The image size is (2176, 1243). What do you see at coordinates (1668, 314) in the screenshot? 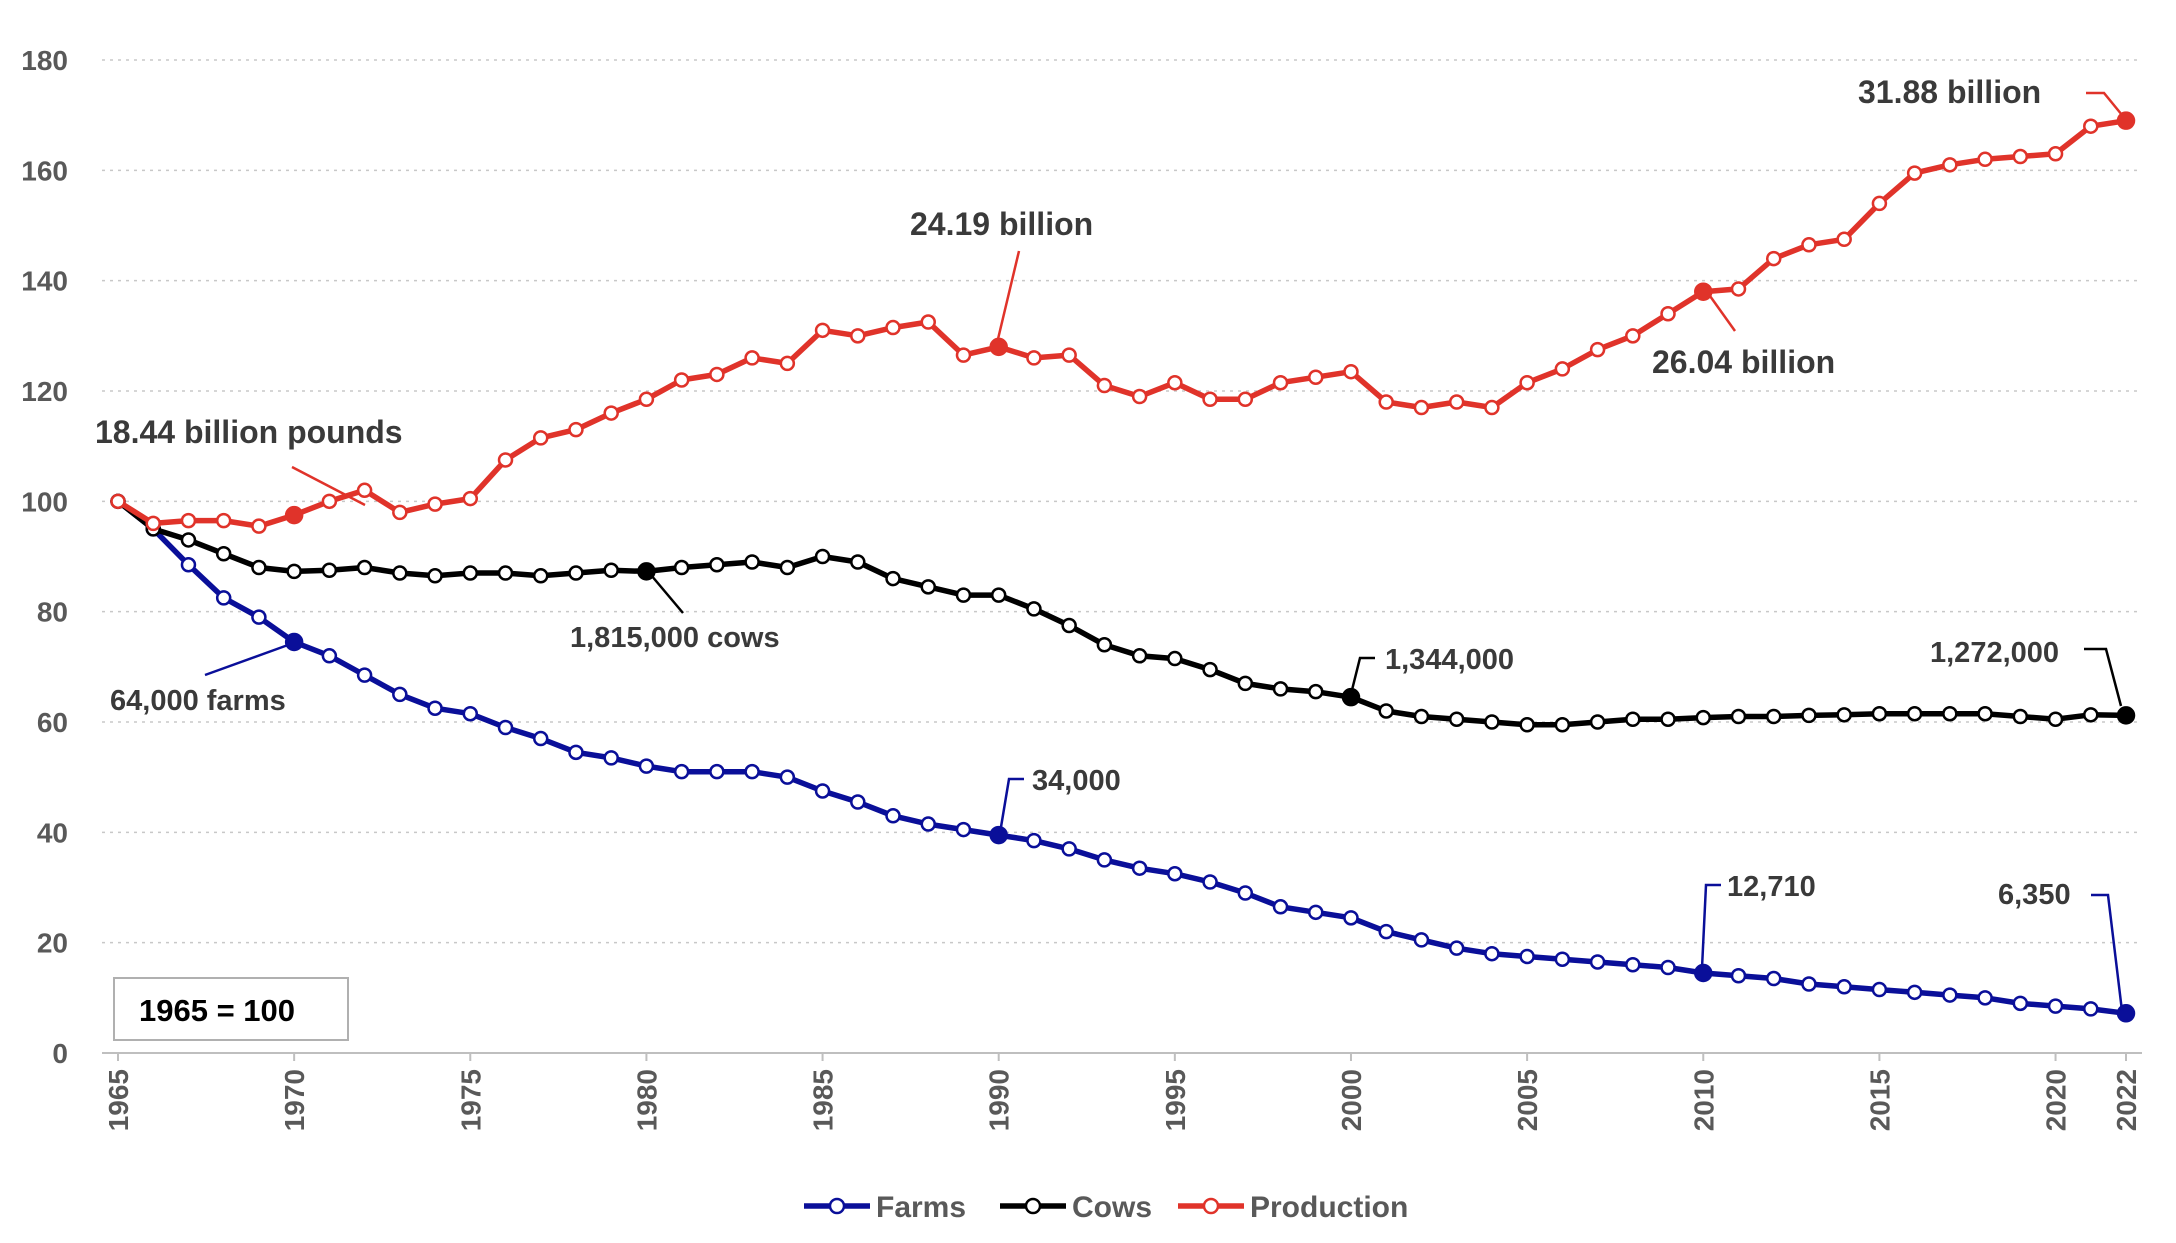
I see `production-point-2009` at bounding box center [1668, 314].